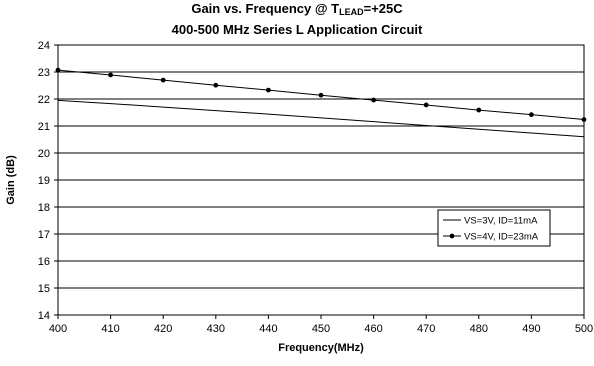 The height and width of the screenshot is (366, 594). I want to click on legend-label-1: VS=3V, ID=11mA, so click(501, 221).